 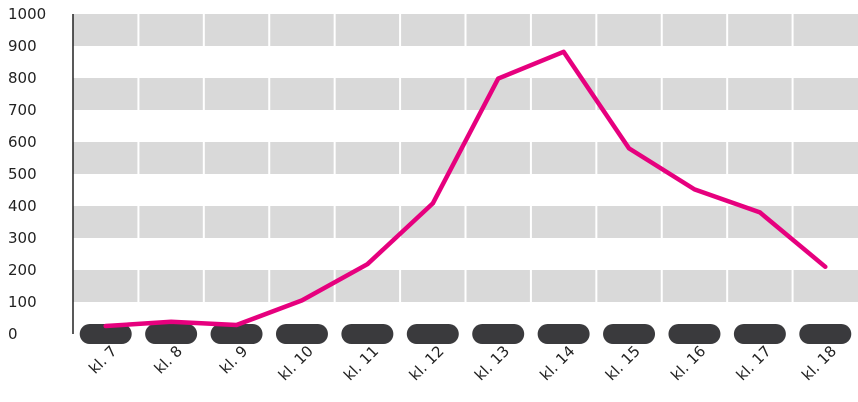 I want to click on y-tick-label: 0, so click(x=13, y=334).